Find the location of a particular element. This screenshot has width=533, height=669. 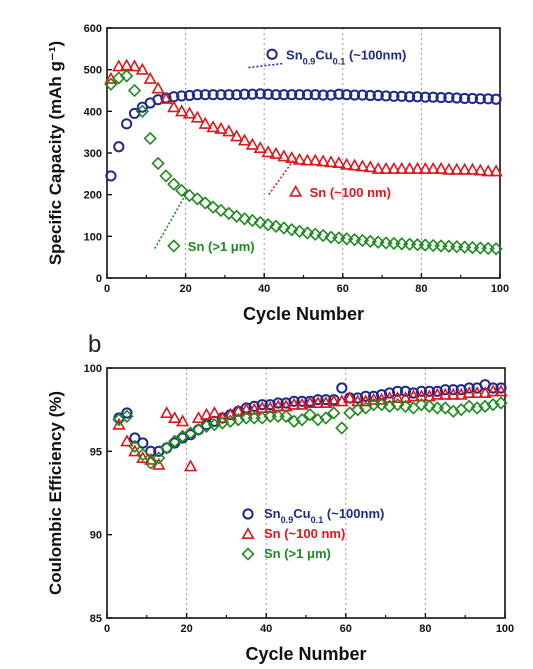

series-triangle is located at coordinates (310, 428).